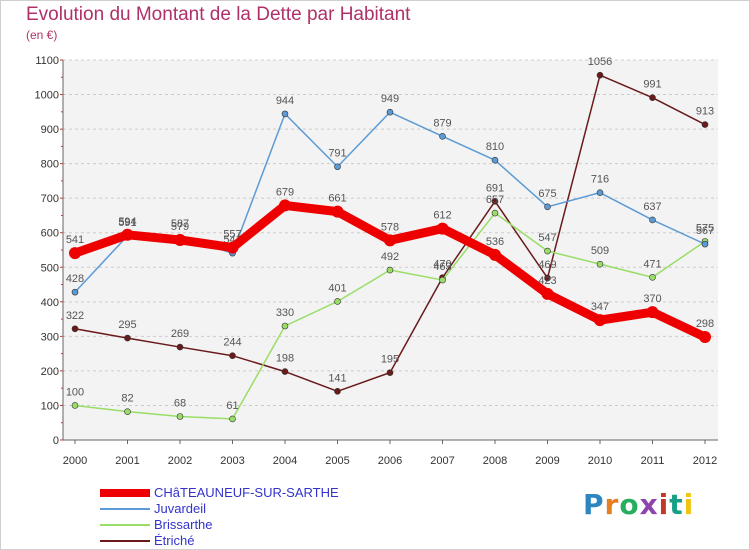 The height and width of the screenshot is (550, 750). What do you see at coordinates (285, 461) in the screenshot?
I see `x-tick-label: 2004` at bounding box center [285, 461].